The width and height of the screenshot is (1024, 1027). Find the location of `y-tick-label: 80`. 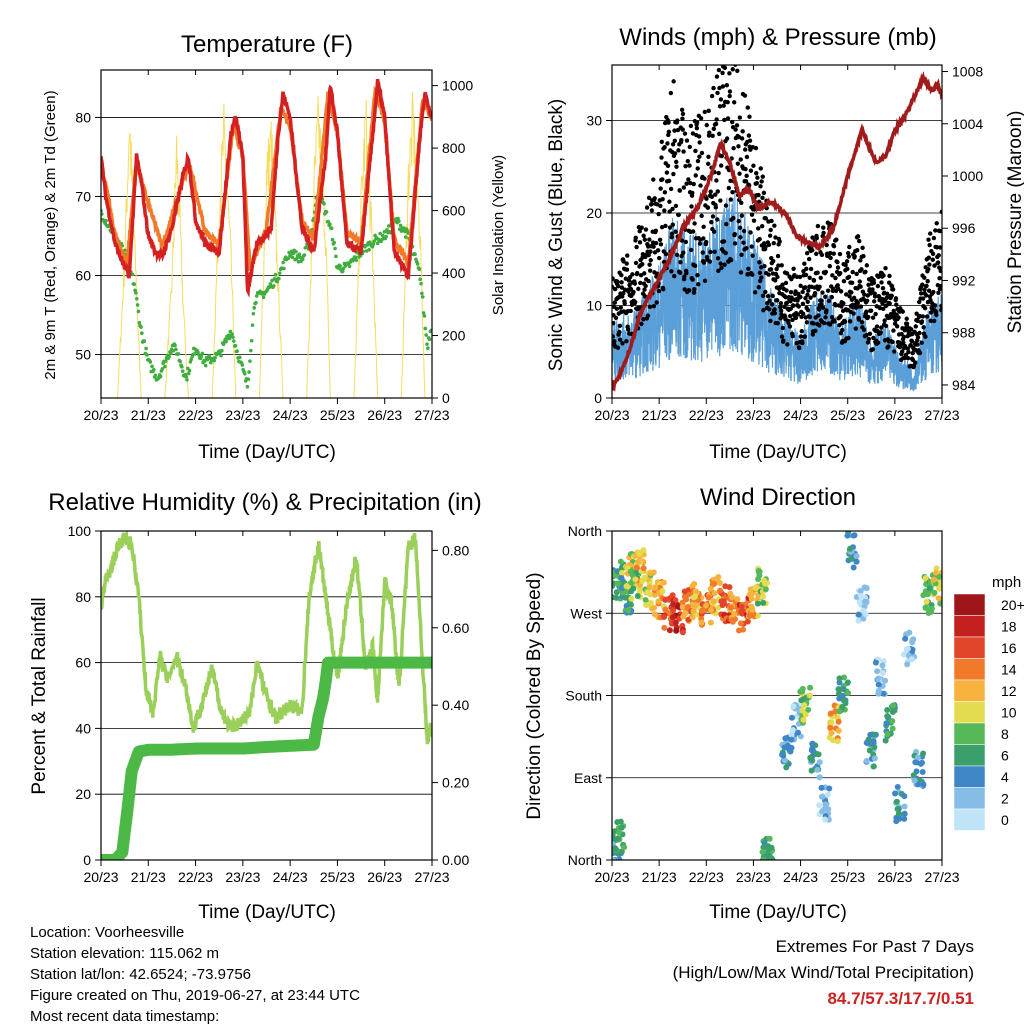

y-tick-label: 80 is located at coordinates (83, 117).